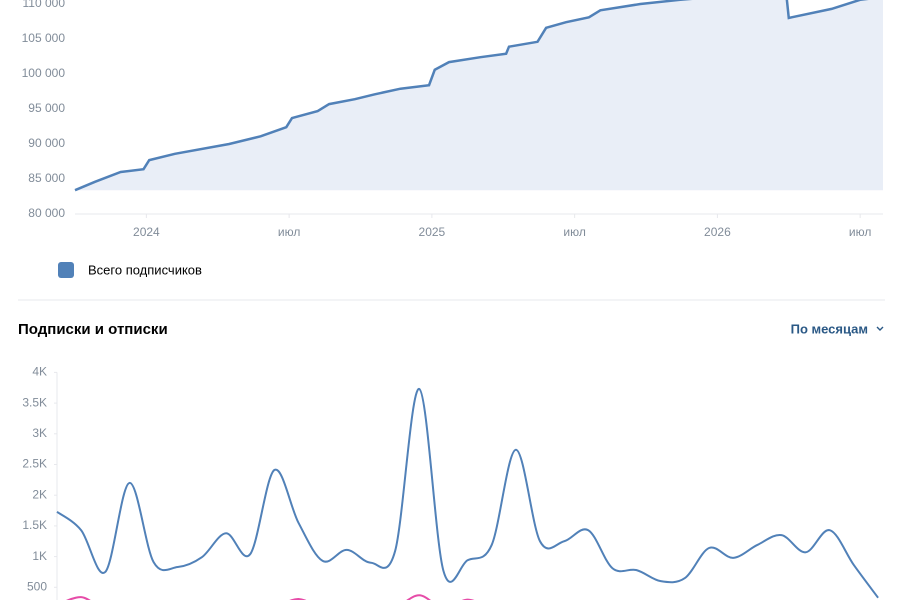  What do you see at coordinates (46, 143) in the screenshot?
I see `y-tick-label: 90 000` at bounding box center [46, 143].